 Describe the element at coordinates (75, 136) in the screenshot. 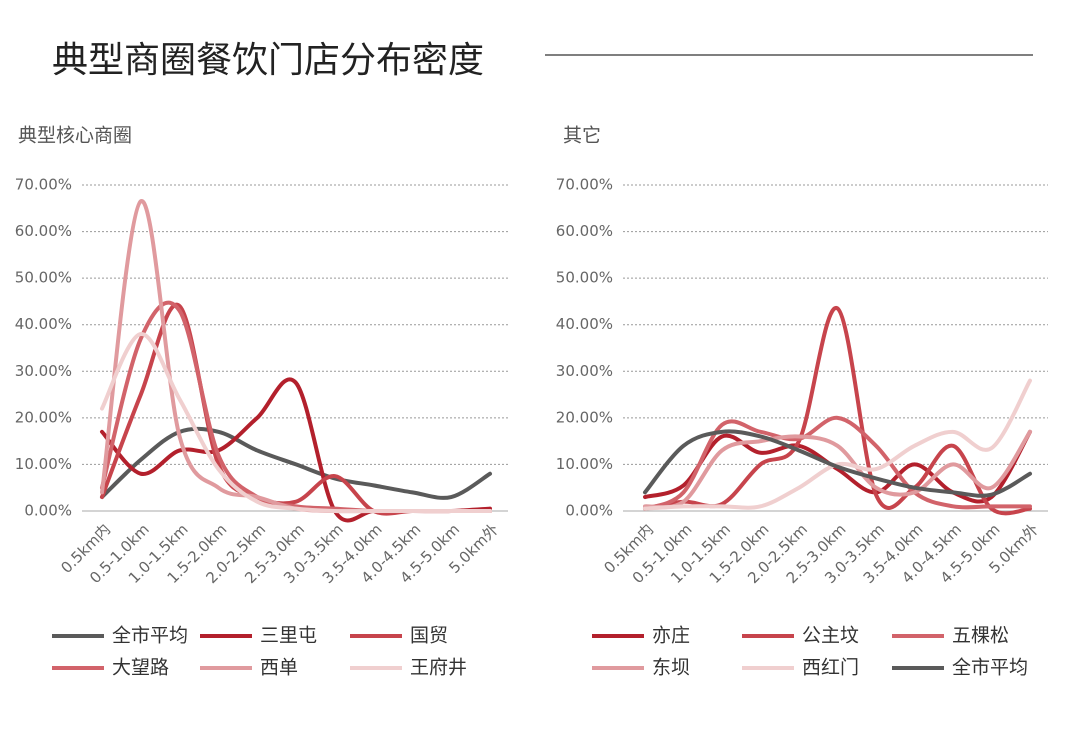

I see `chart-title: 典型核心商圈` at that location.